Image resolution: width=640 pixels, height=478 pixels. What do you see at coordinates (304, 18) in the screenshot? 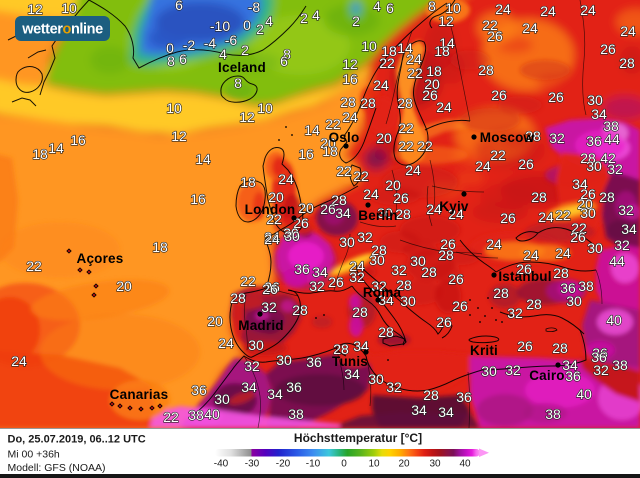
I see `svg-text: 2` at bounding box center [304, 18].